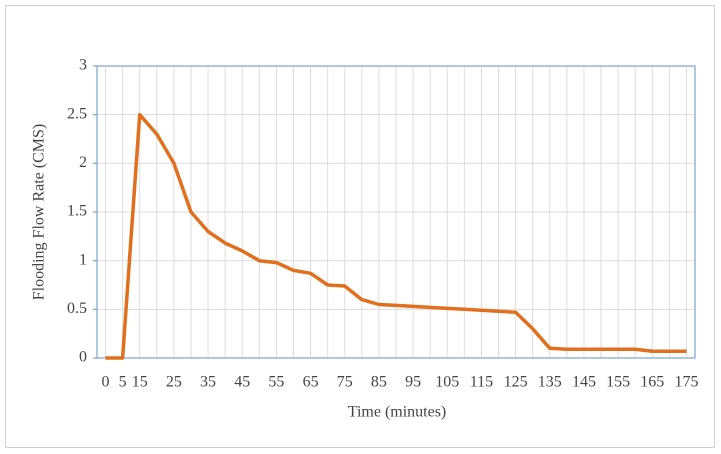  Describe the element at coordinates (123, 382) in the screenshot. I see `x-tick-label: 5` at that location.